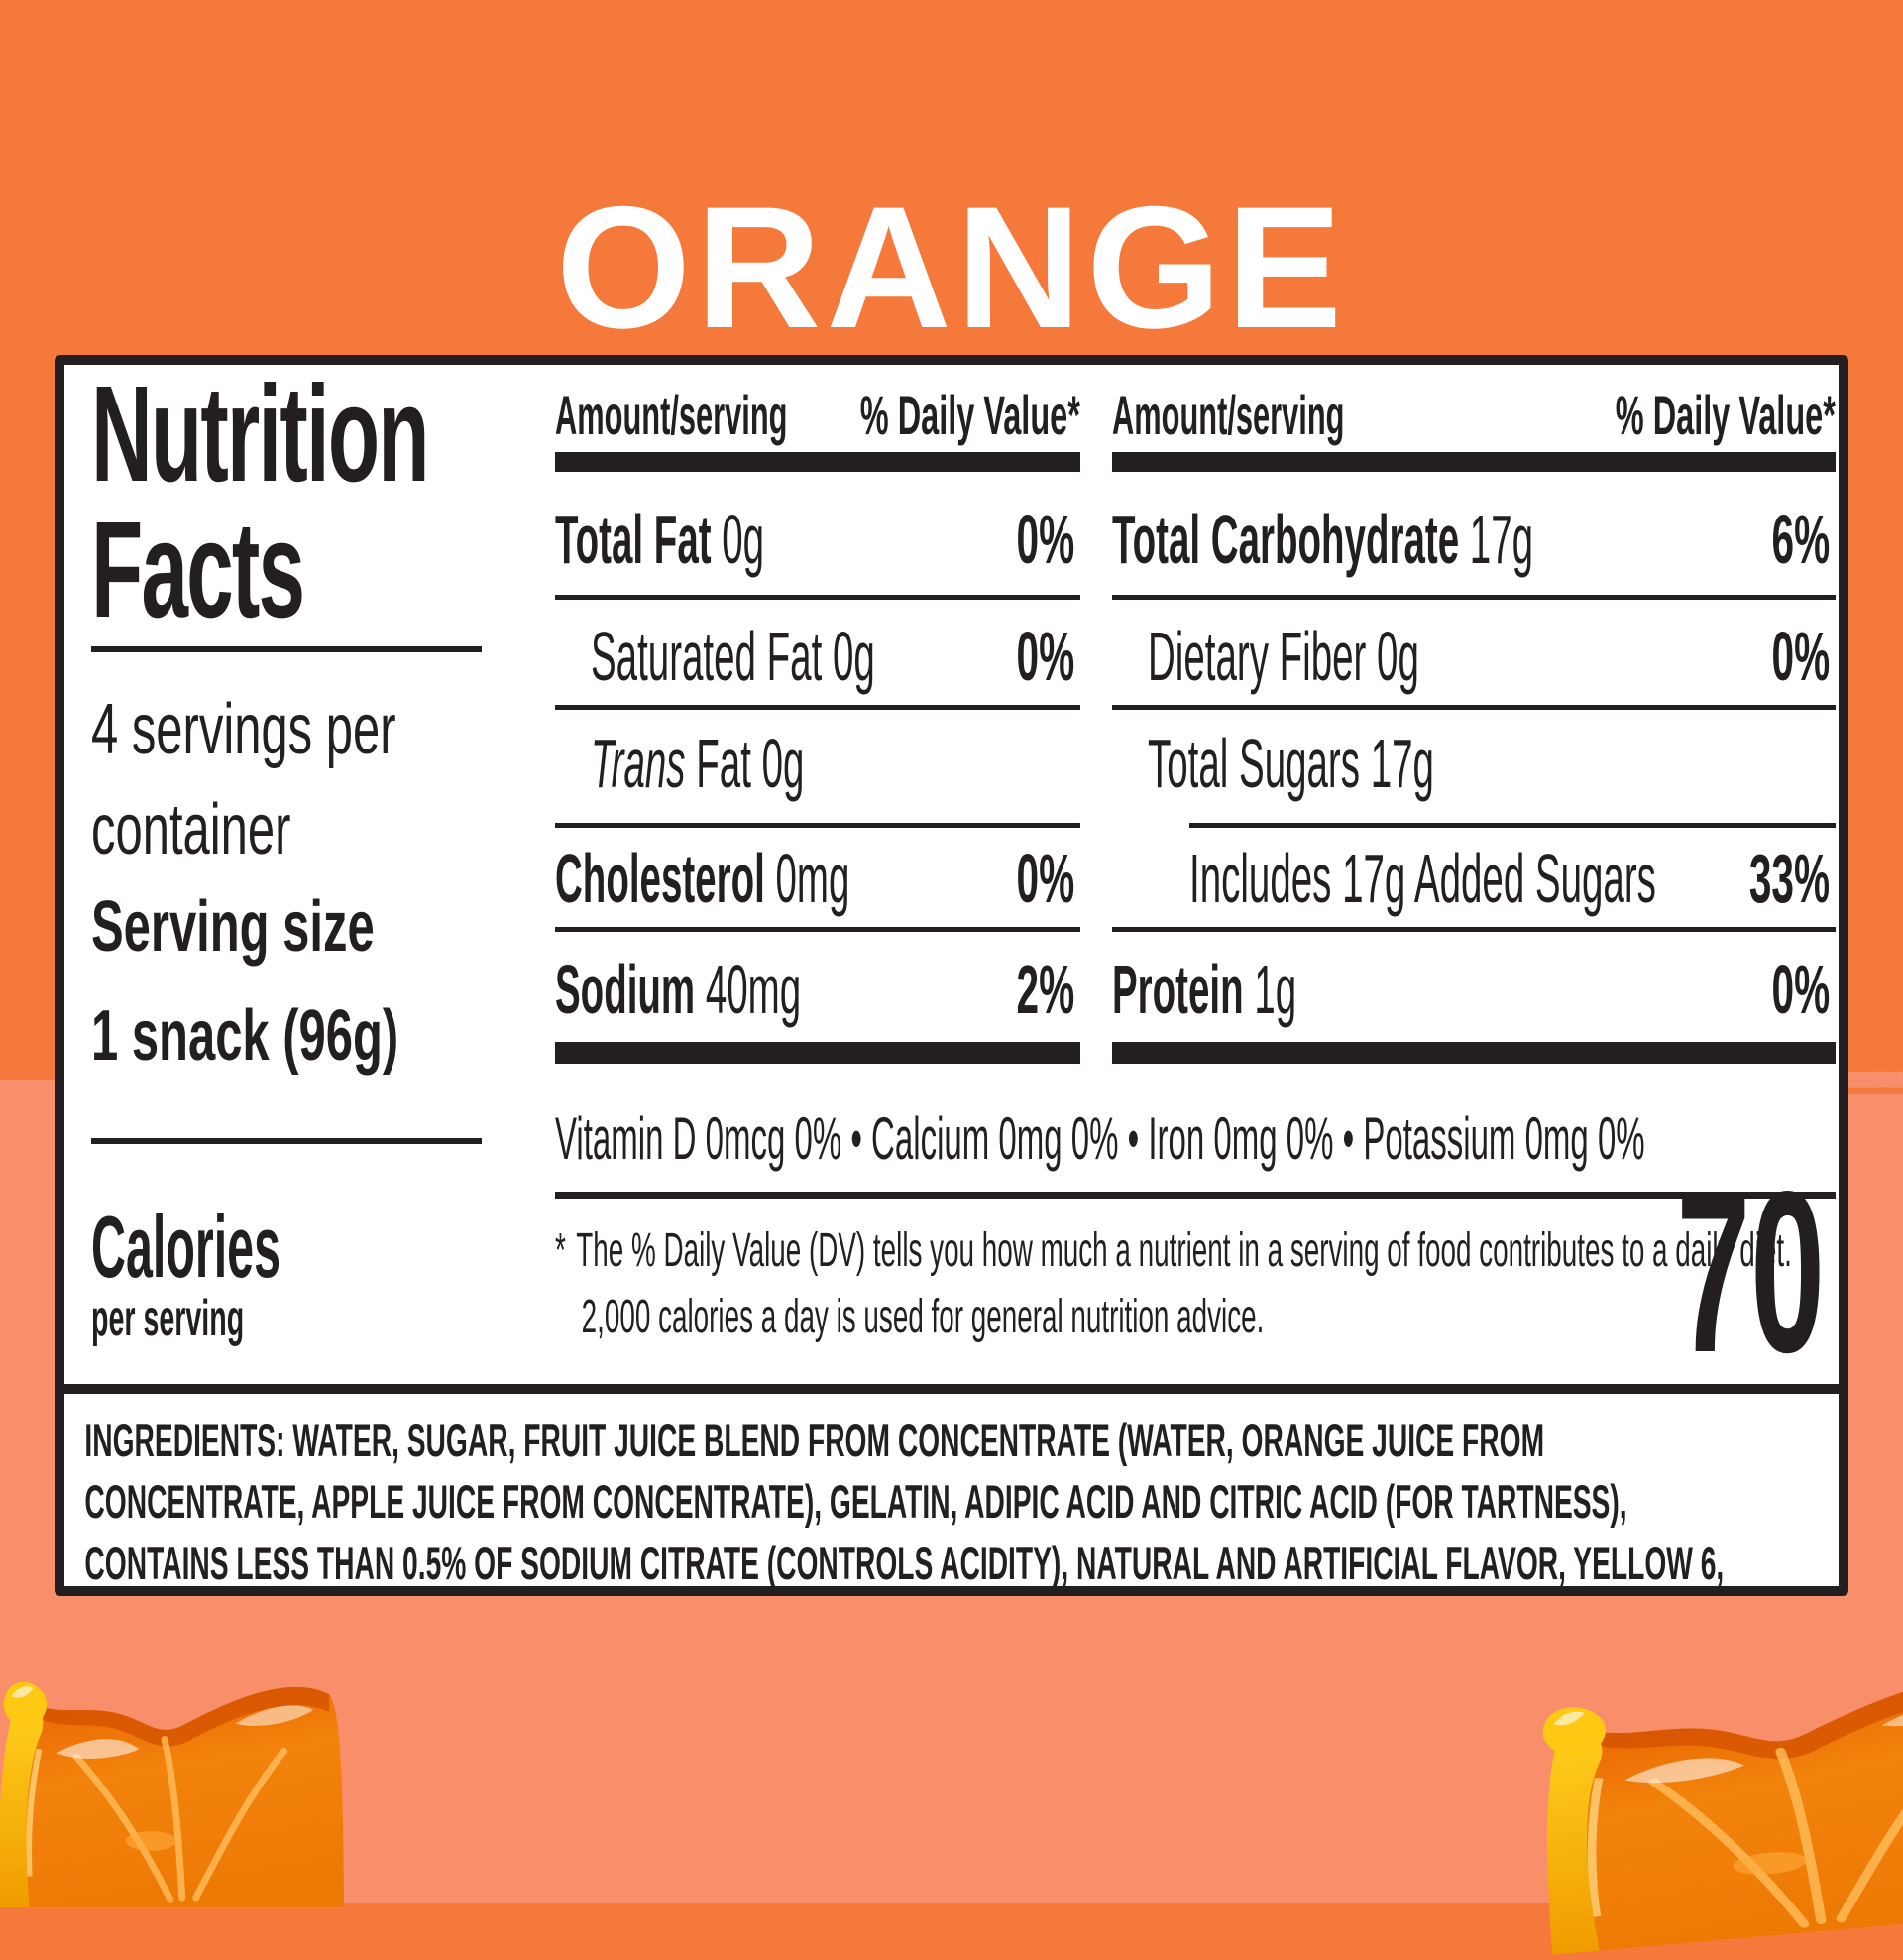 The width and height of the screenshot is (1903, 1960). I want to click on heading-line-1: Nutrition, so click(260, 434).